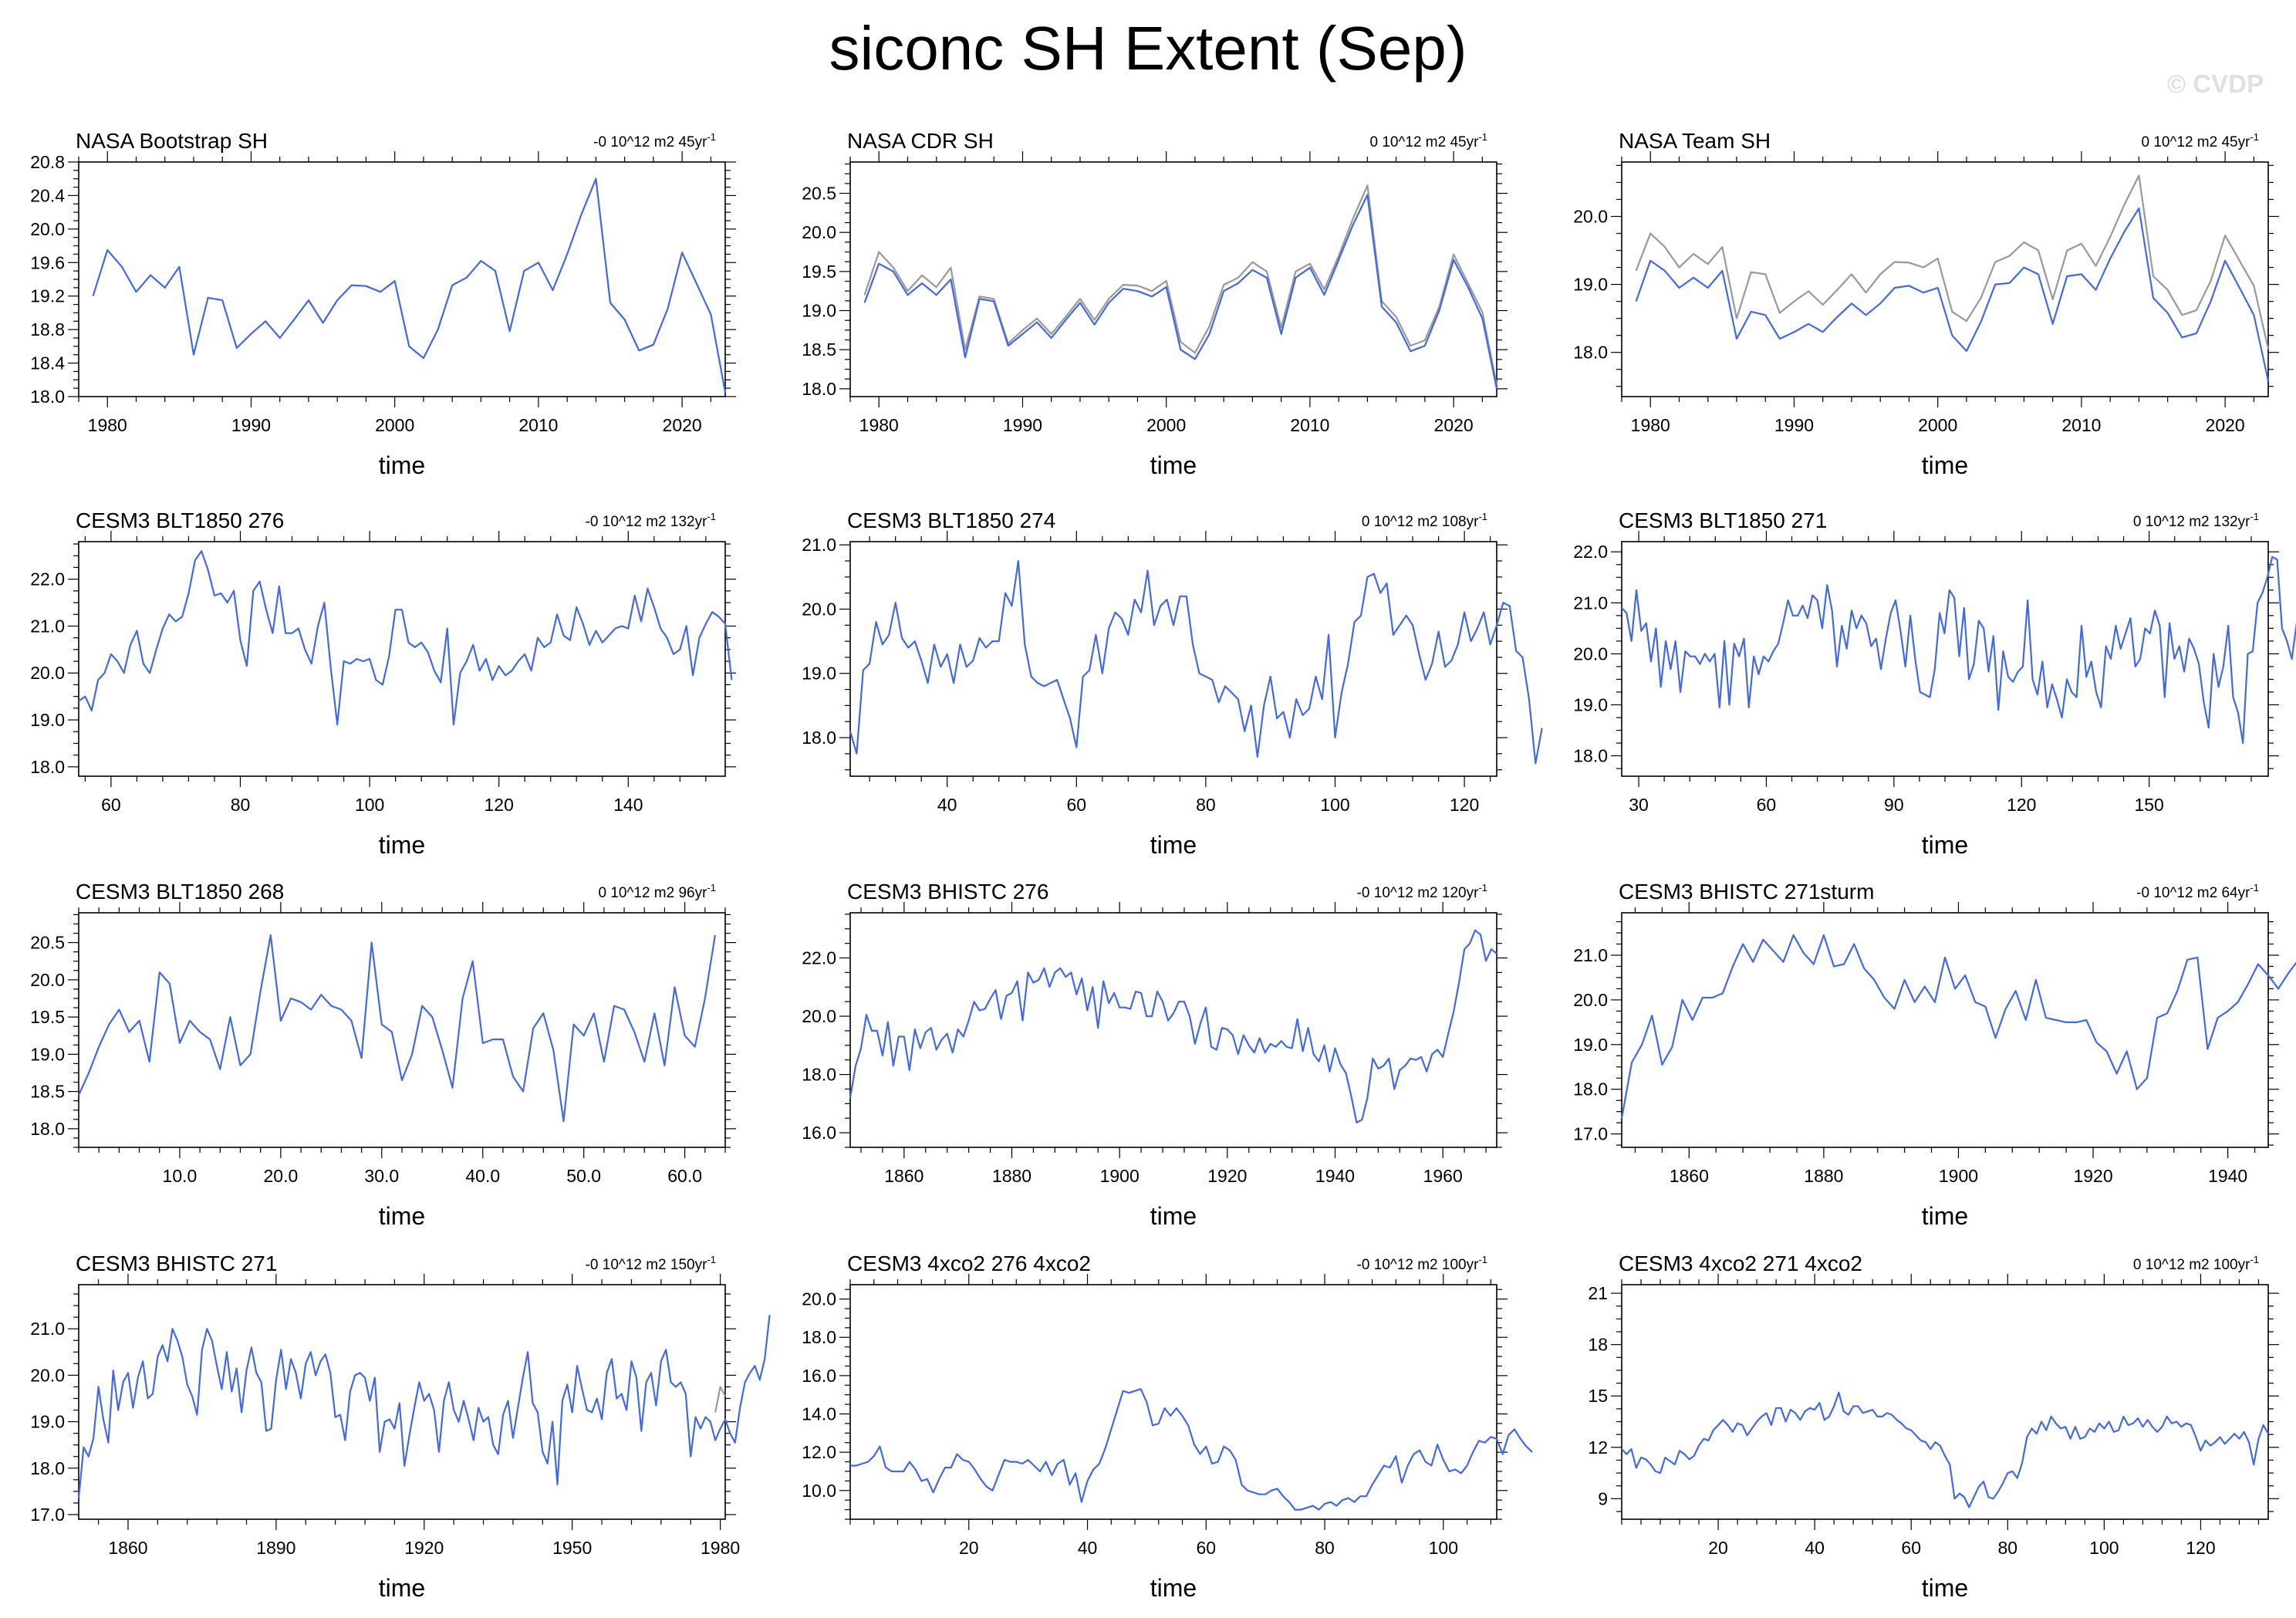 This screenshot has width=2296, height=1618. Describe the element at coordinates (1088, 1548) in the screenshot. I see `x-tick-label: 40` at that location.